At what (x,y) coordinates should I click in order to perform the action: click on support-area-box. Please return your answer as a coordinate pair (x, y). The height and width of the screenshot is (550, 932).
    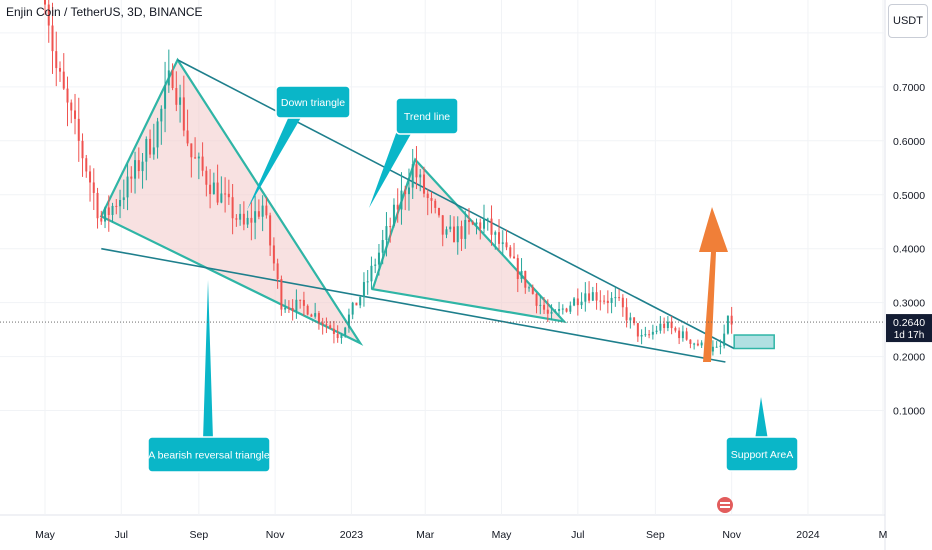
    Looking at the image, I should click on (754, 342).